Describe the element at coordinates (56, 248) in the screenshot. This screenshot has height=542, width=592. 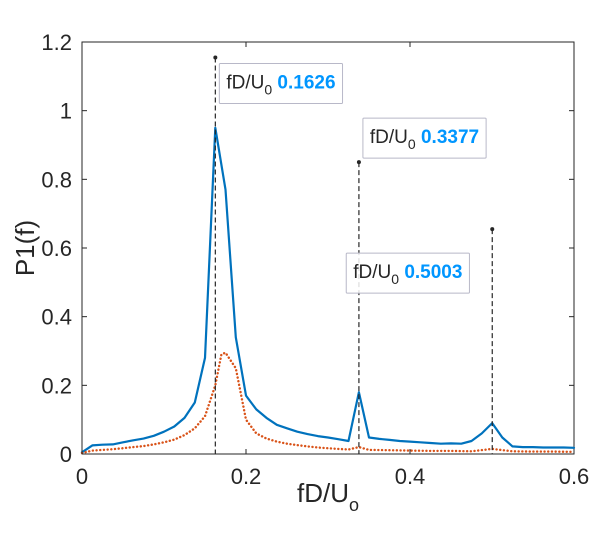
I see `y-tick-label: 0.6` at that location.